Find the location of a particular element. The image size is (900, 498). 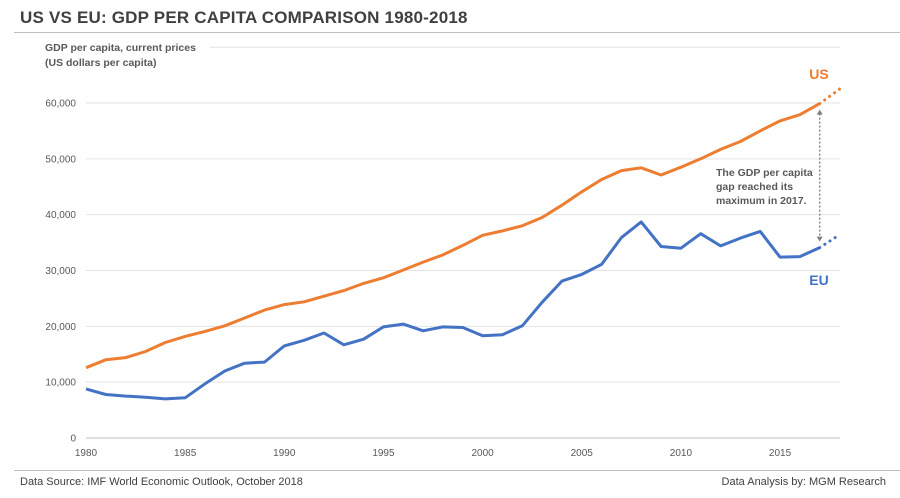

x-tick-label: 2015 is located at coordinates (780, 453).